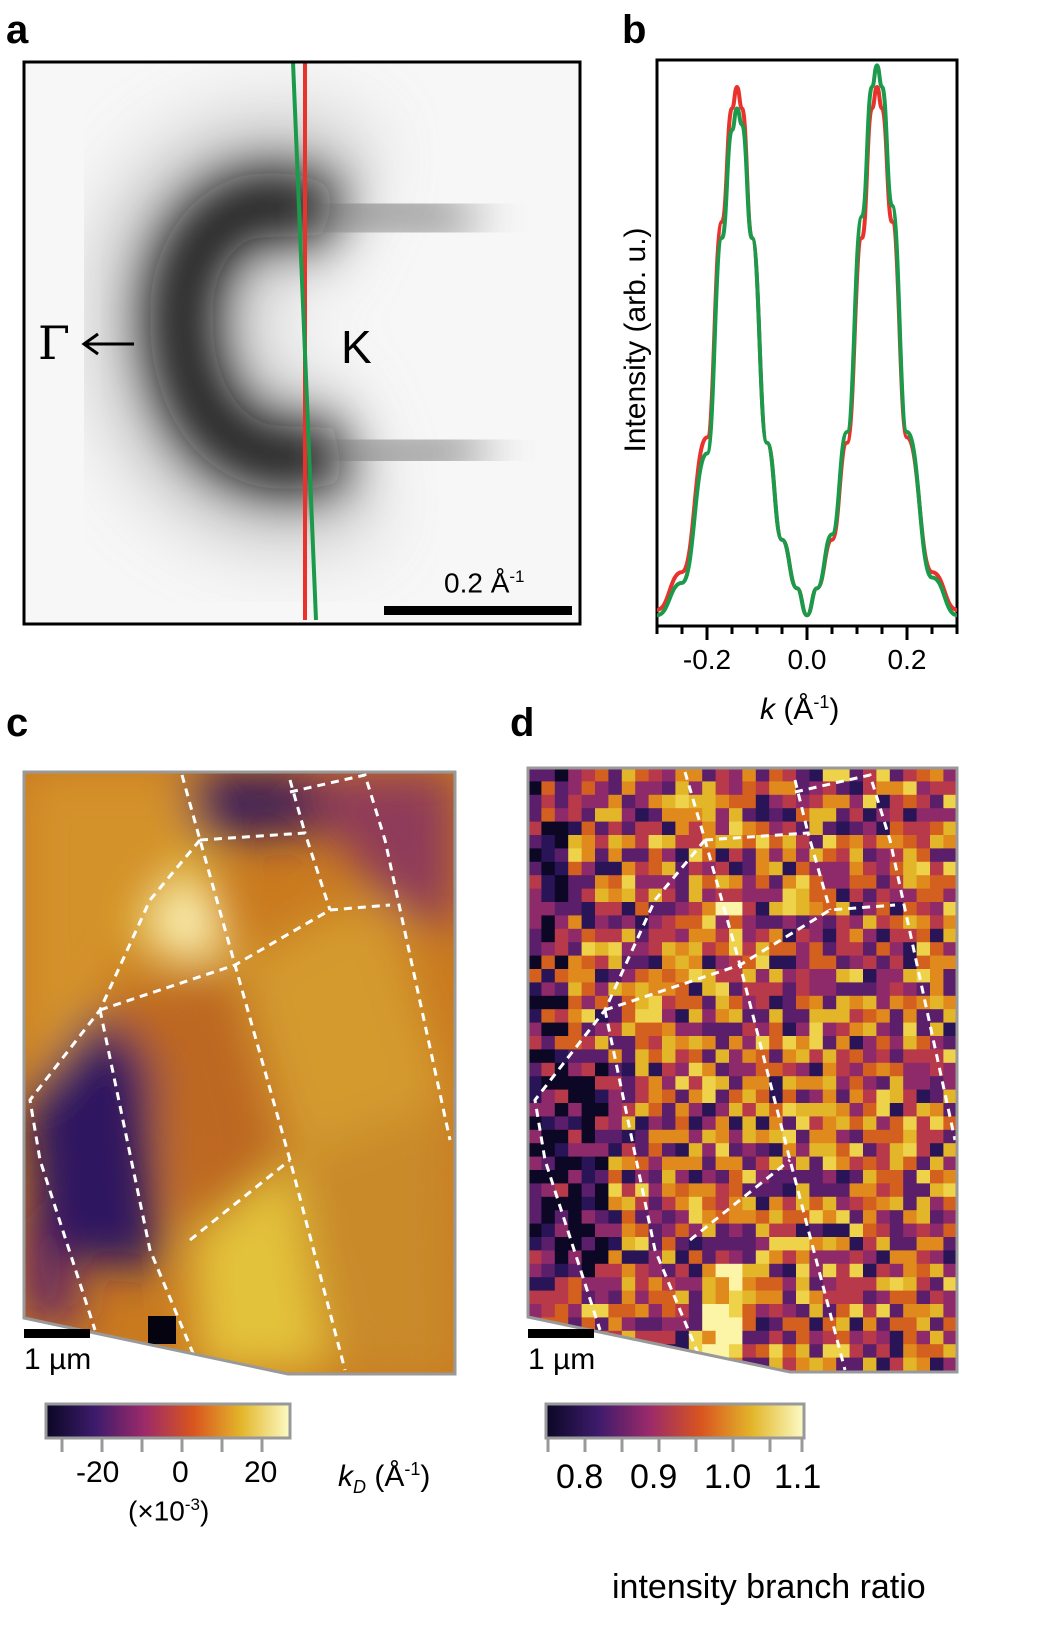  I want to click on x-tick-label-0: -0.2, so click(707, 659).